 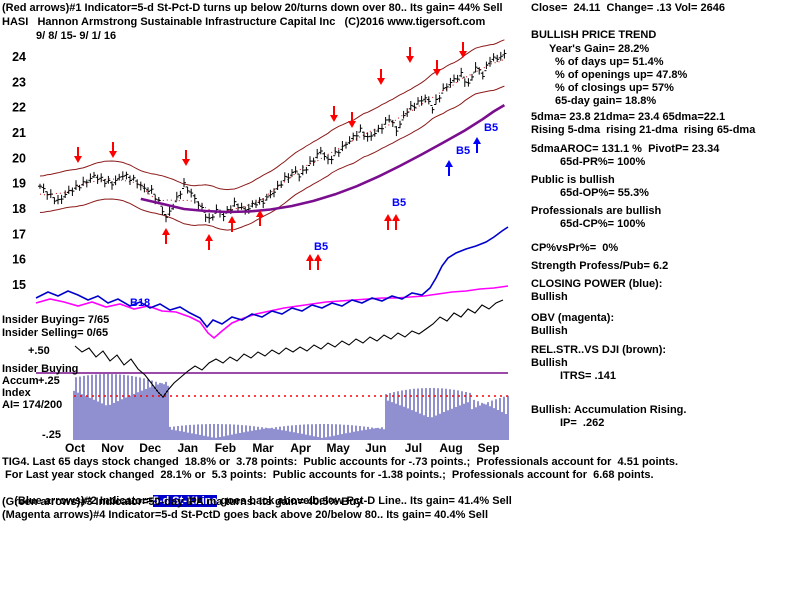 What do you see at coordinates (187, 448) in the screenshot?
I see `svg-text: Jan` at bounding box center [187, 448].